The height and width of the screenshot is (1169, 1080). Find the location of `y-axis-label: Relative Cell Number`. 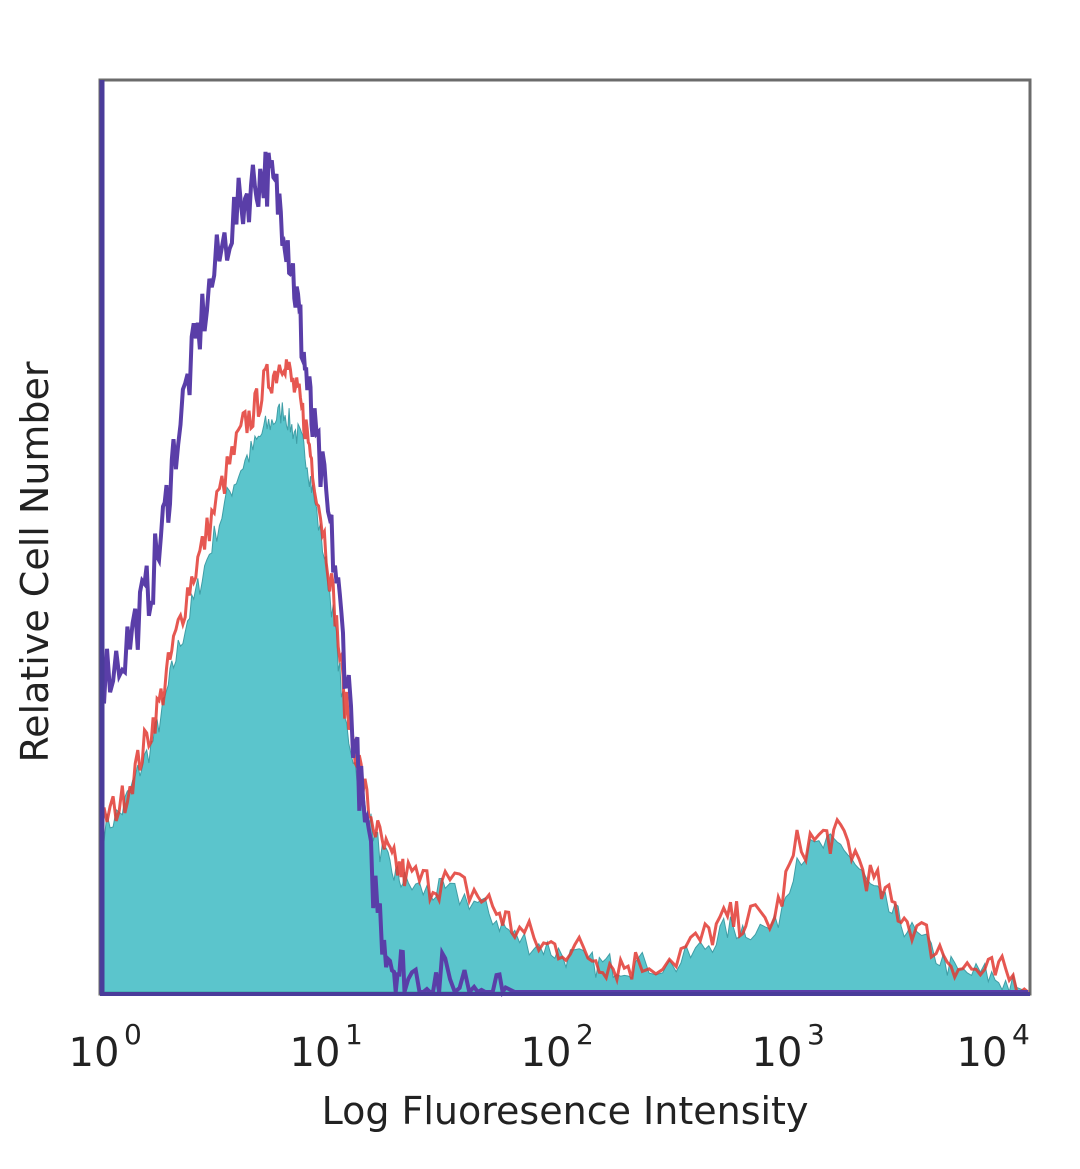

y-axis-label: Relative Cell Number is located at coordinates (35, 561).